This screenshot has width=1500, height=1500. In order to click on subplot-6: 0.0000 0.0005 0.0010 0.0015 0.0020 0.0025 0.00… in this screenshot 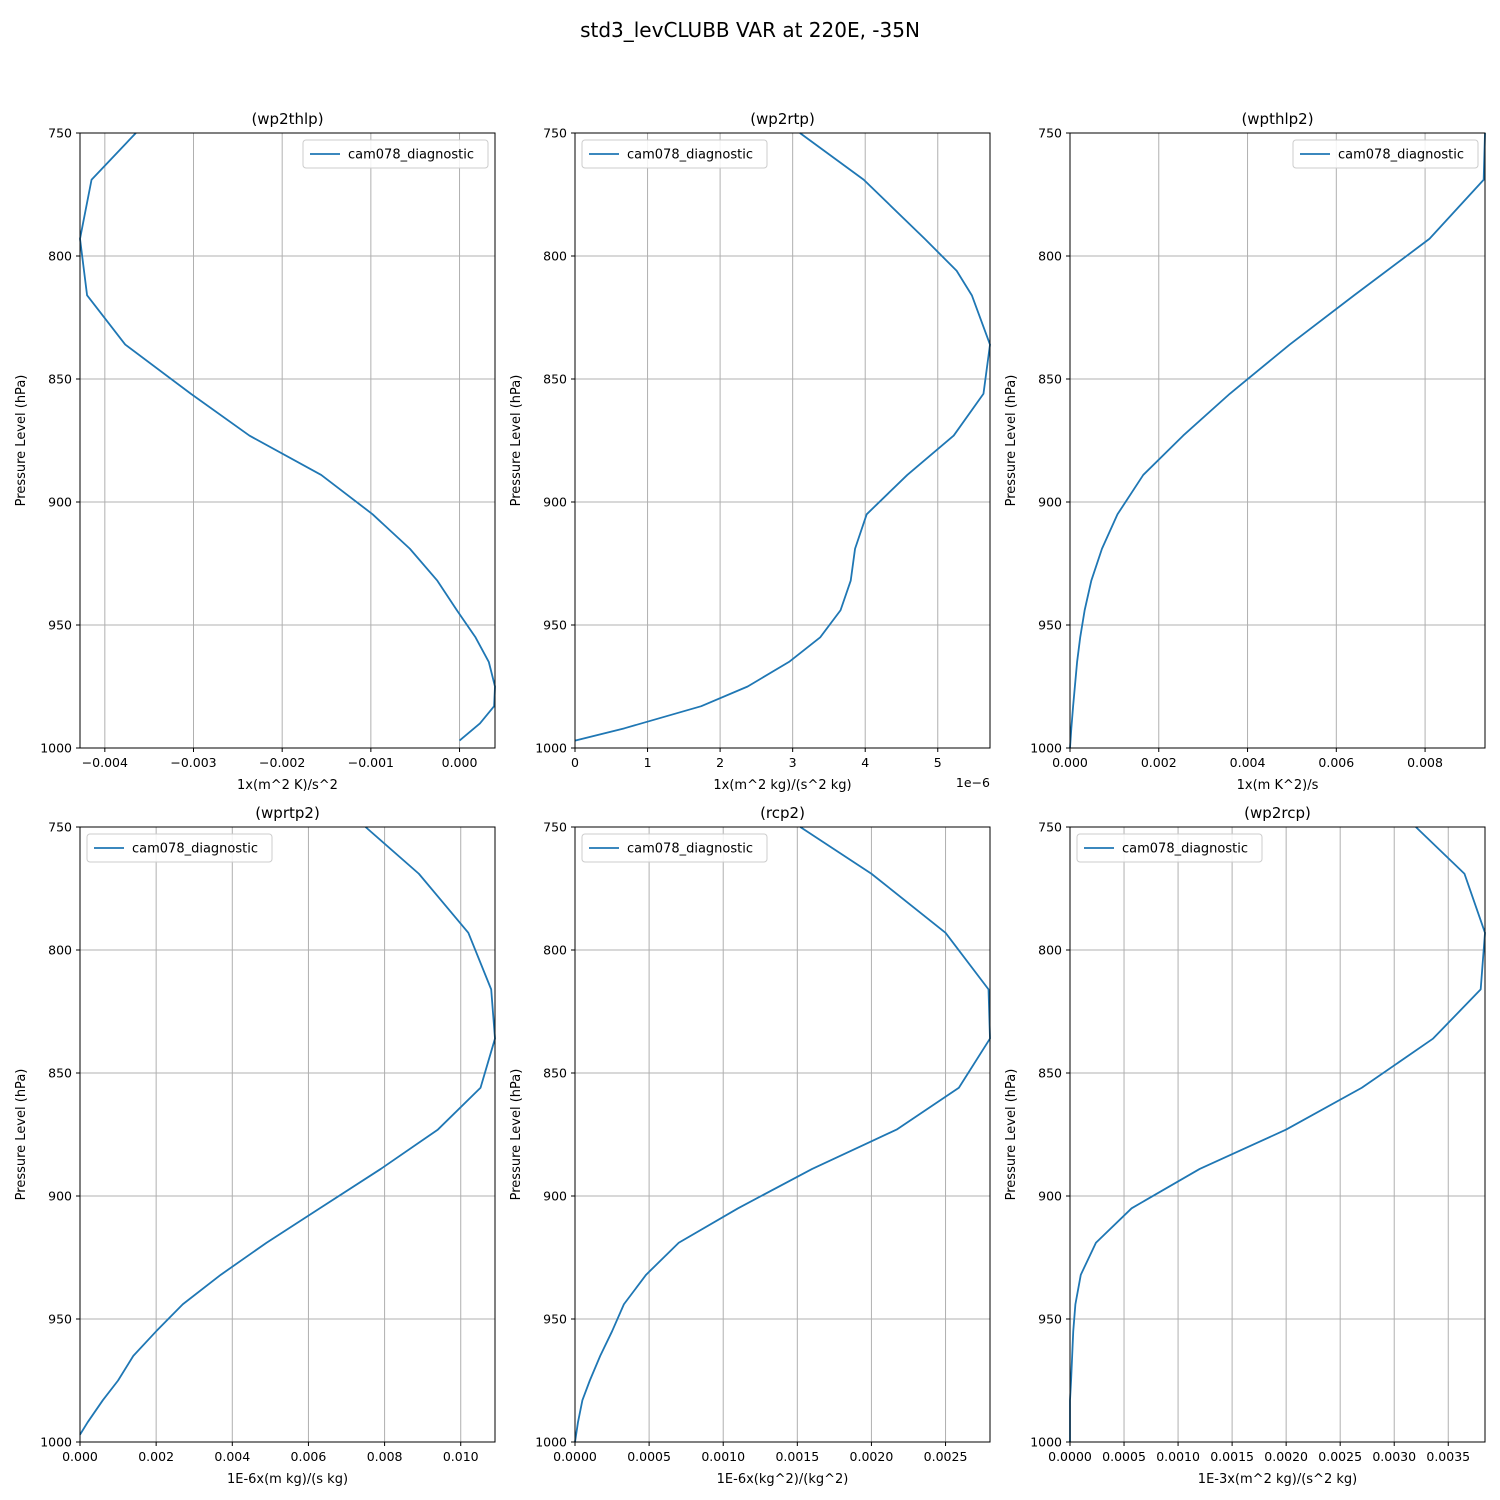, I will do `click(1245, 1145)`.